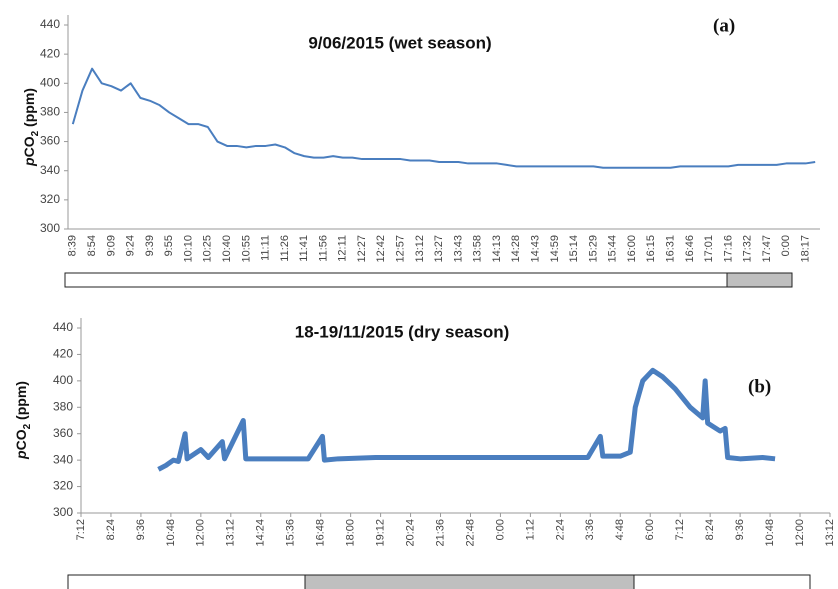 The image size is (838, 589). Describe the element at coordinates (478, 249) in the screenshot. I see `x-tick-label: 13:58` at that location.